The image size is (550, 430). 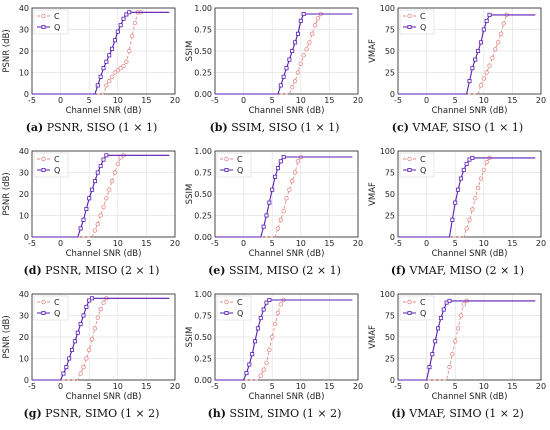 What do you see at coordinates (398, 270) in the screenshot?
I see `caption-prefix: (f)` at bounding box center [398, 270].